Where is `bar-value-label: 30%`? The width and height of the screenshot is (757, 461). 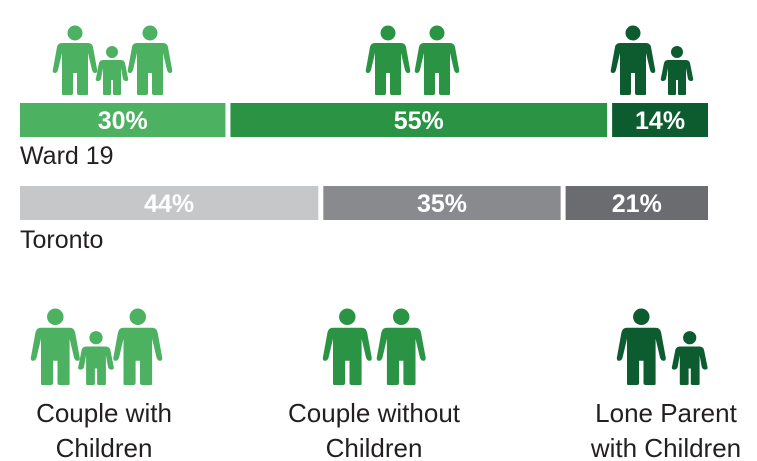
bar-value-label: 30% is located at coordinates (123, 121).